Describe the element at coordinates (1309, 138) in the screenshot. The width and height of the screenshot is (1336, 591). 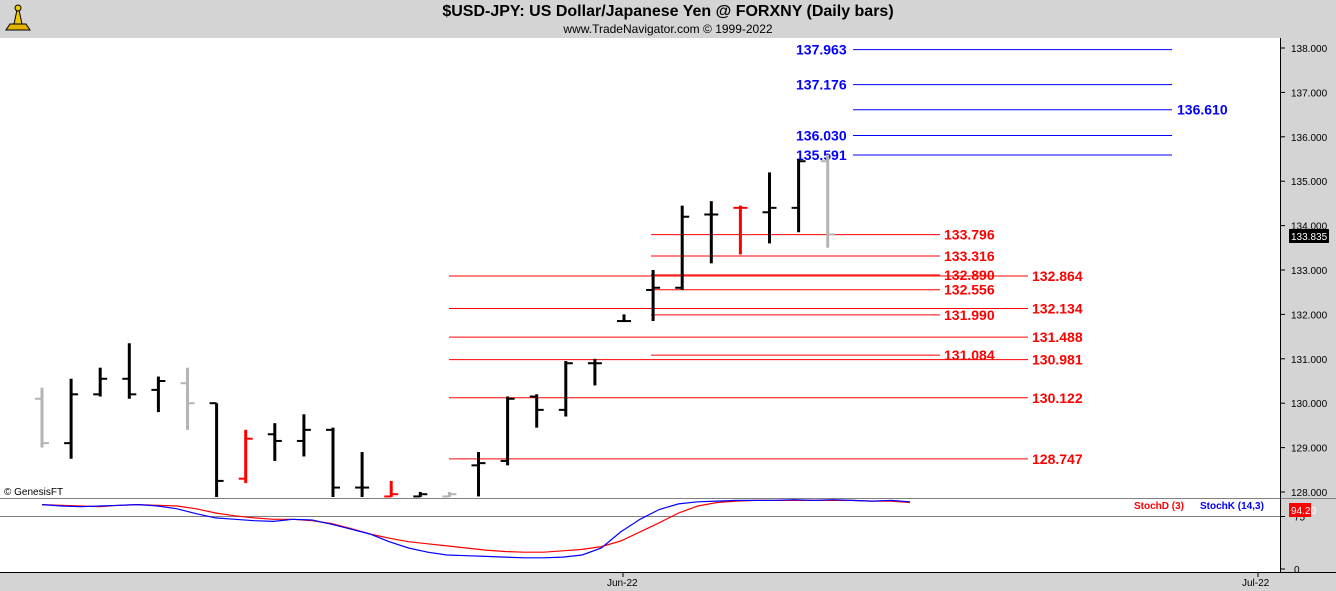
I see `y-tick-label: 136.000` at that location.